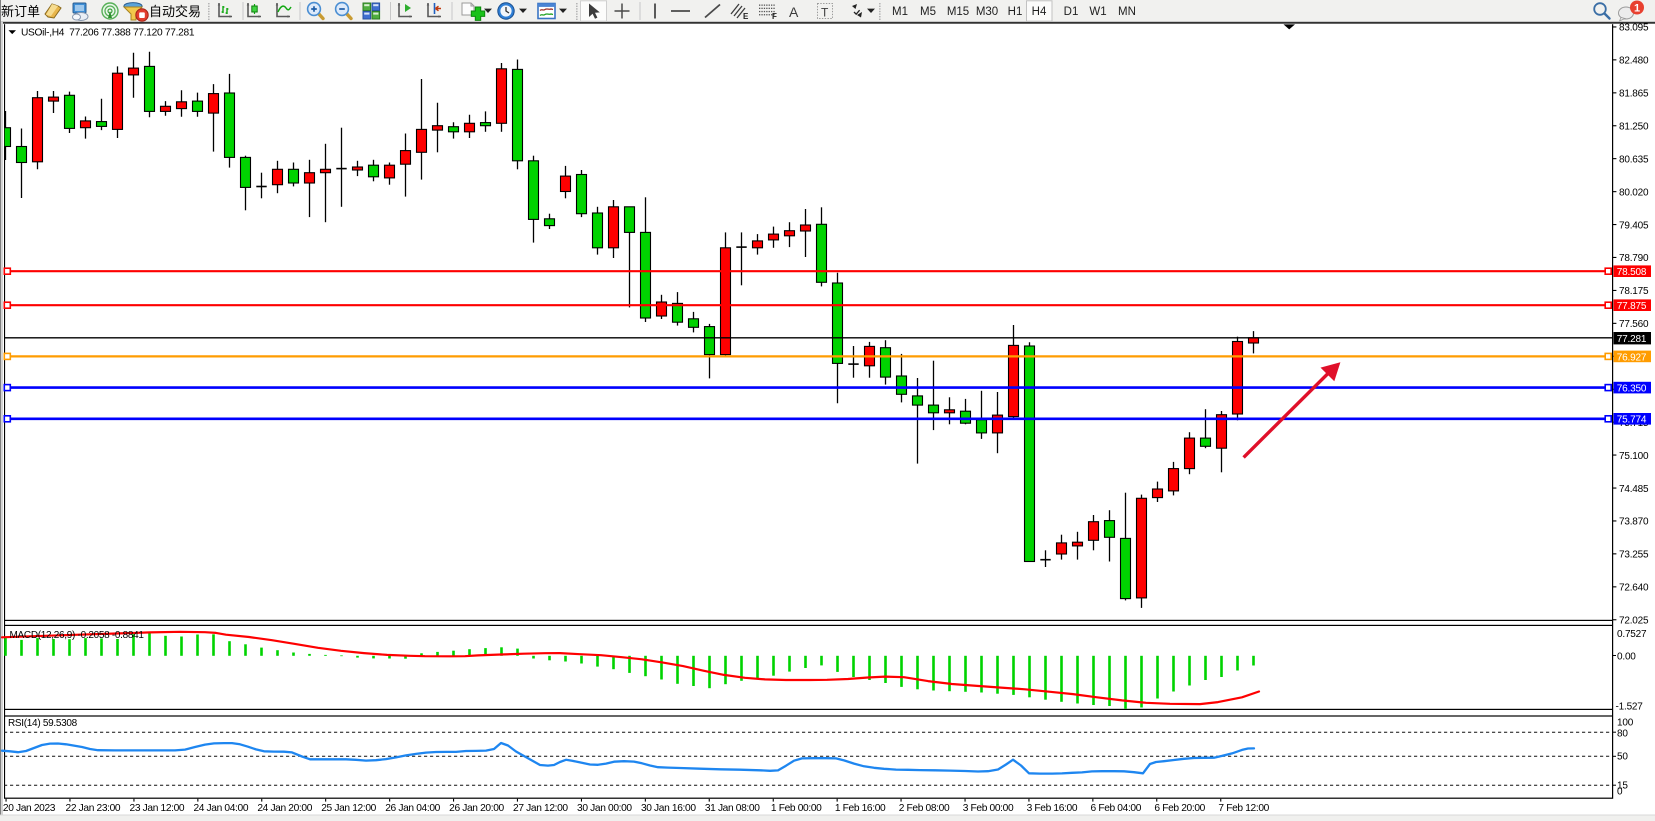 This screenshot has width=1655, height=821. What do you see at coordinates (1039, 12) in the screenshot?
I see `svg-text: H4` at bounding box center [1039, 12].